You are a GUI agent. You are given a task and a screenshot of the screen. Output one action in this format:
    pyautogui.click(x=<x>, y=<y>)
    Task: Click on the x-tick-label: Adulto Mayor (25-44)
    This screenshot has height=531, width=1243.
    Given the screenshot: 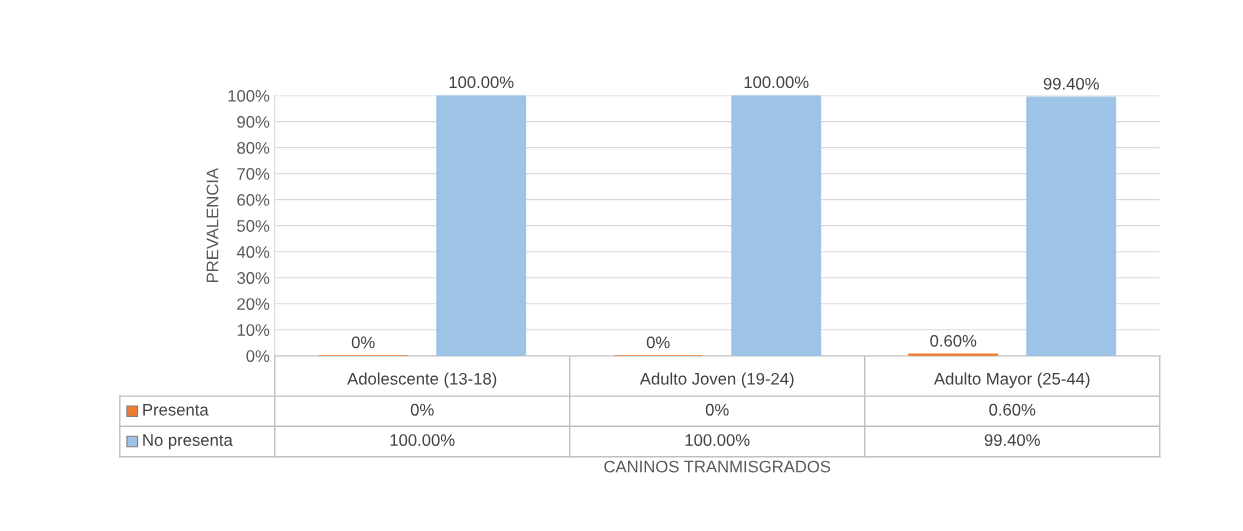 What is the action you would take?
    pyautogui.click(x=1011, y=380)
    